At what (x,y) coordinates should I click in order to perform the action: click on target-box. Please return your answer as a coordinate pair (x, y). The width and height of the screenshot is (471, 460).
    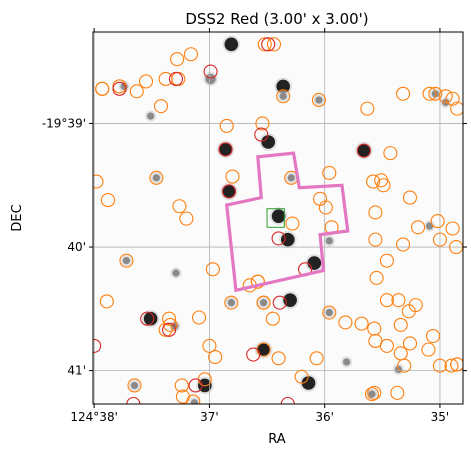
    Looking at the image, I should click on (275, 218).